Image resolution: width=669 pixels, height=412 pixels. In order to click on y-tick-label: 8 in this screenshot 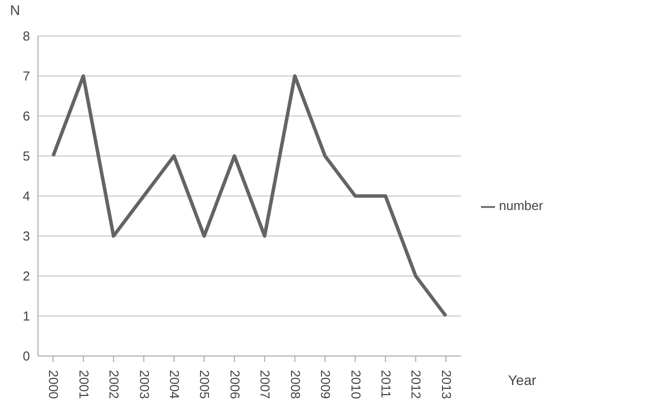, I will do `click(26, 36)`.